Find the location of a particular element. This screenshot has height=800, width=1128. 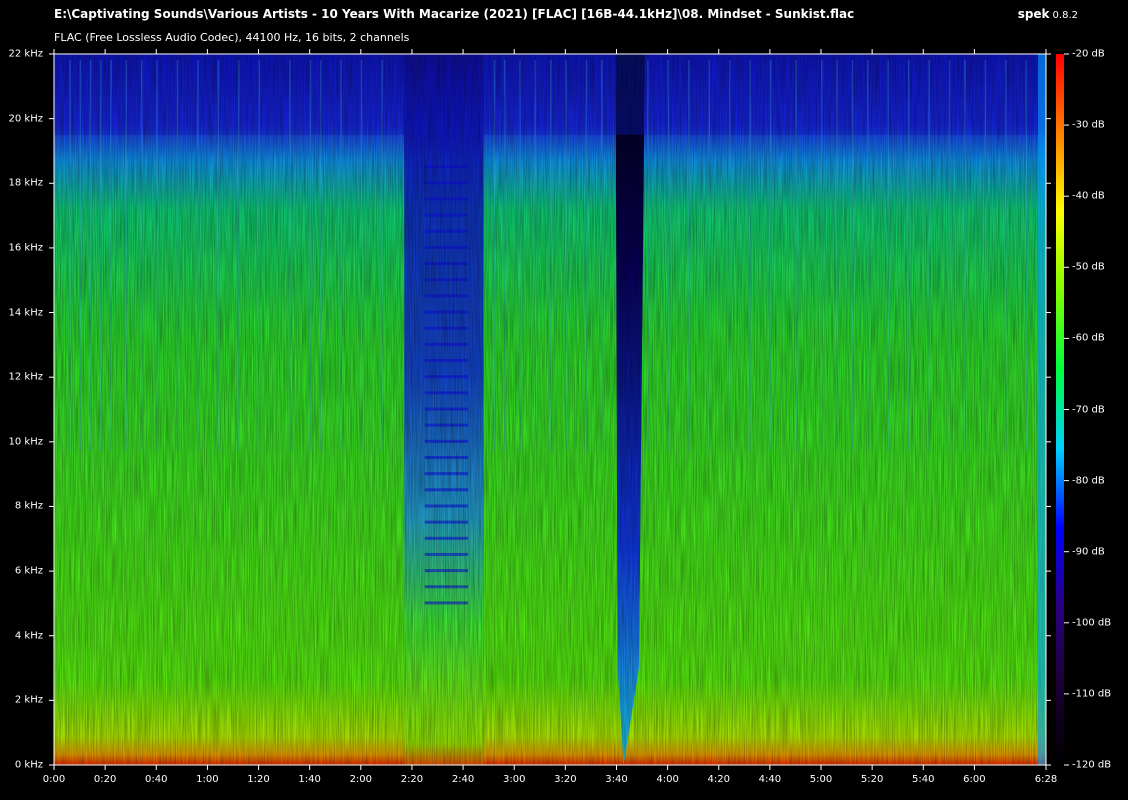

x-tick-label: 1:40 is located at coordinates (309, 779).